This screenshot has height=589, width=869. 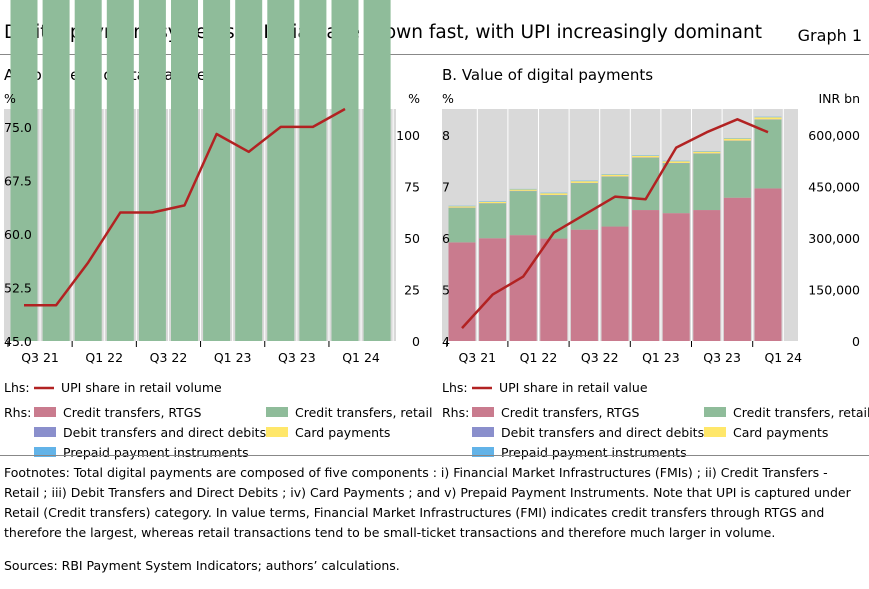 What do you see at coordinates (18, 234) in the screenshot?
I see `lhs-tick-label: 60.0` at bounding box center [18, 234].